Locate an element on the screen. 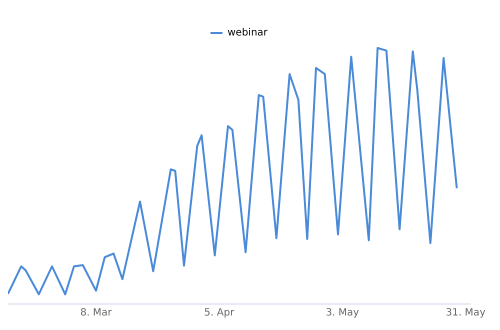  x-tick-label: 3. May is located at coordinates (343, 313).